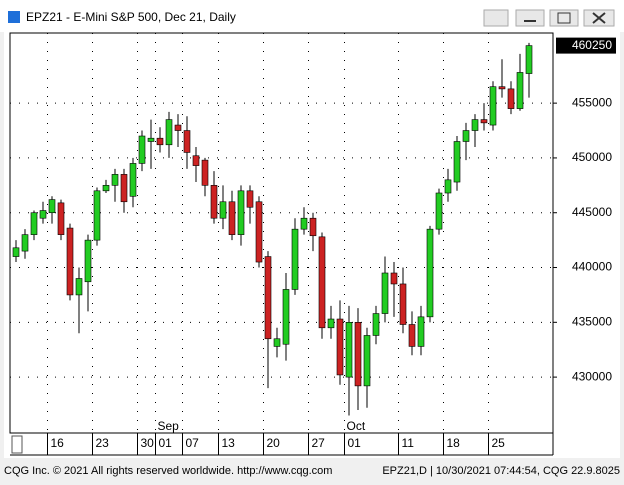  What do you see at coordinates (592, 321) in the screenshot?
I see `y-tick-label: 435000` at bounding box center [592, 321].